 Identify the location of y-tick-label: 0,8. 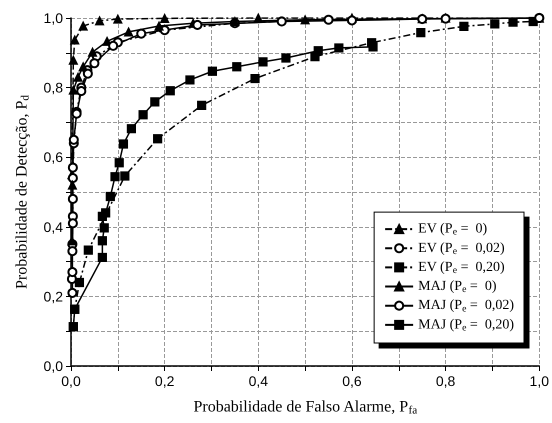
(54, 88).